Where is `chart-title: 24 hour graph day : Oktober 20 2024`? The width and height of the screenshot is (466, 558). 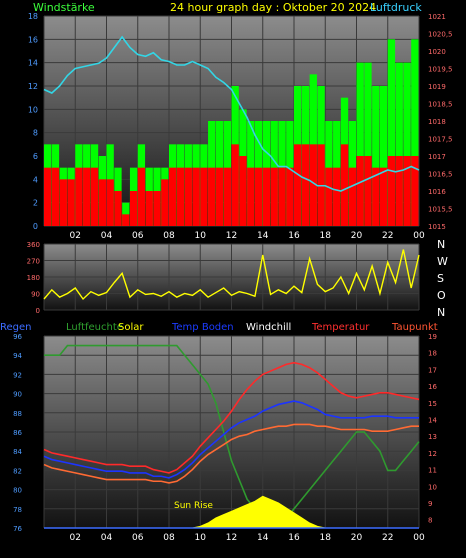 chart-title: 24 hour graph day : Oktober 20 2024 is located at coordinates (273, 7).